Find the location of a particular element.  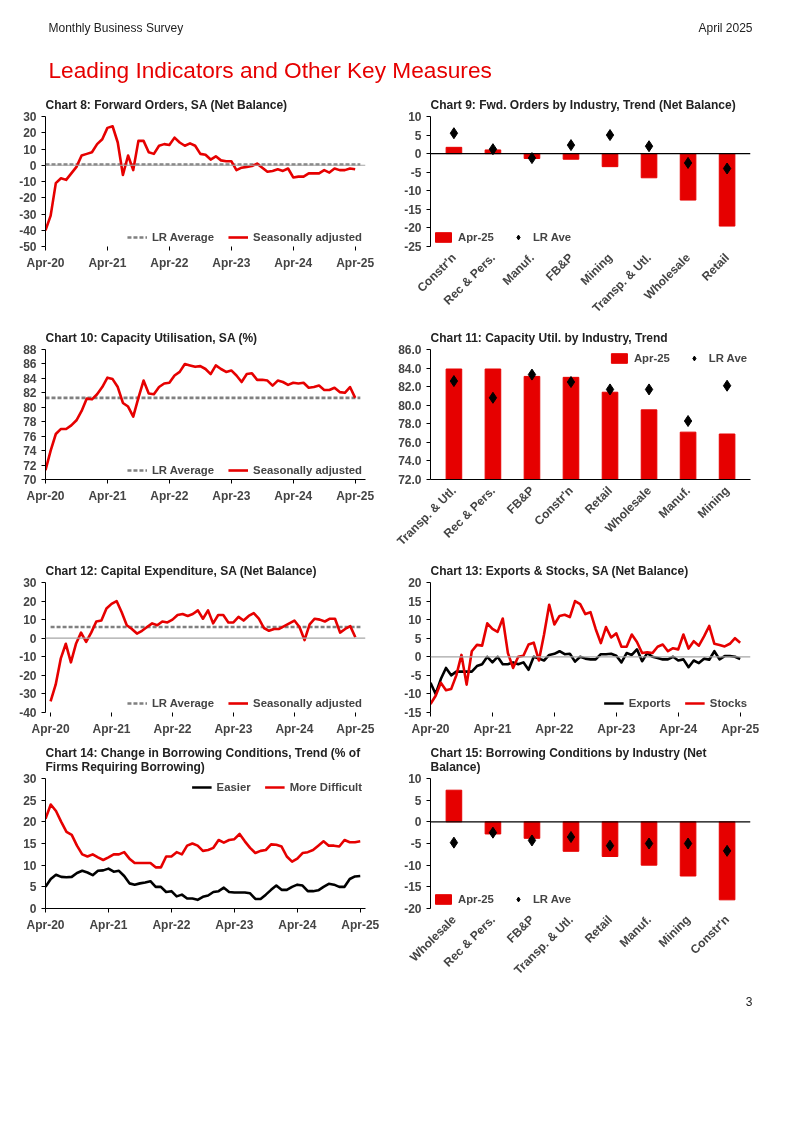

y-tick-label: 78.0 is located at coordinates (410, 424).